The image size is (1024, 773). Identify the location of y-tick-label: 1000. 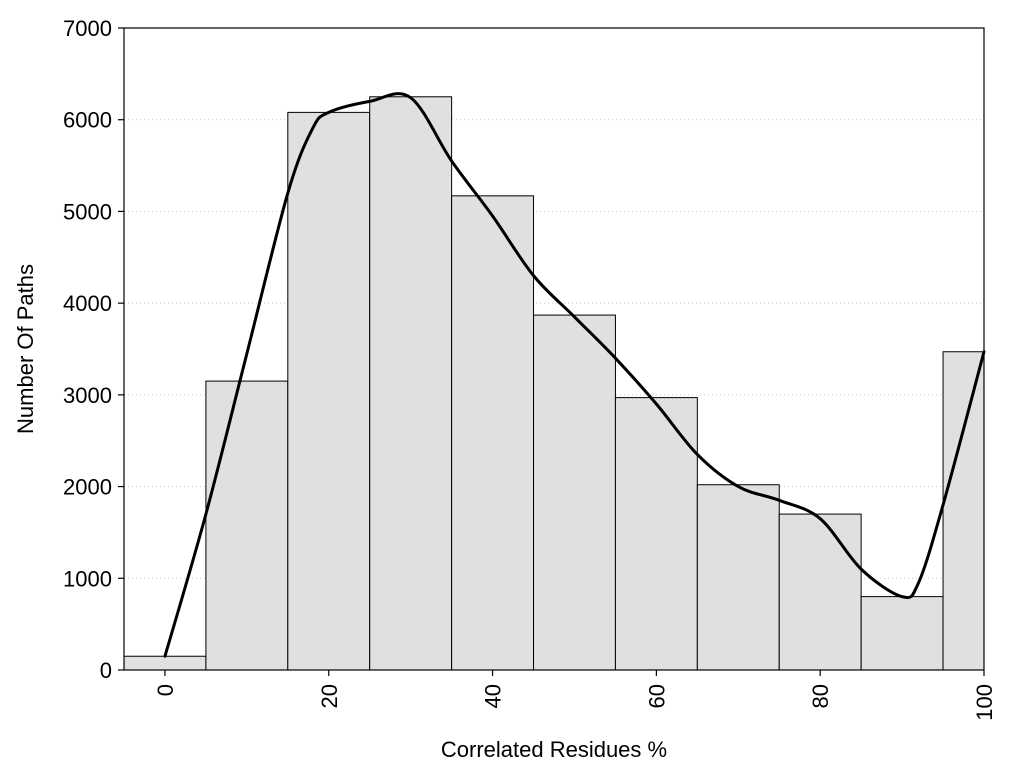
(87, 578).